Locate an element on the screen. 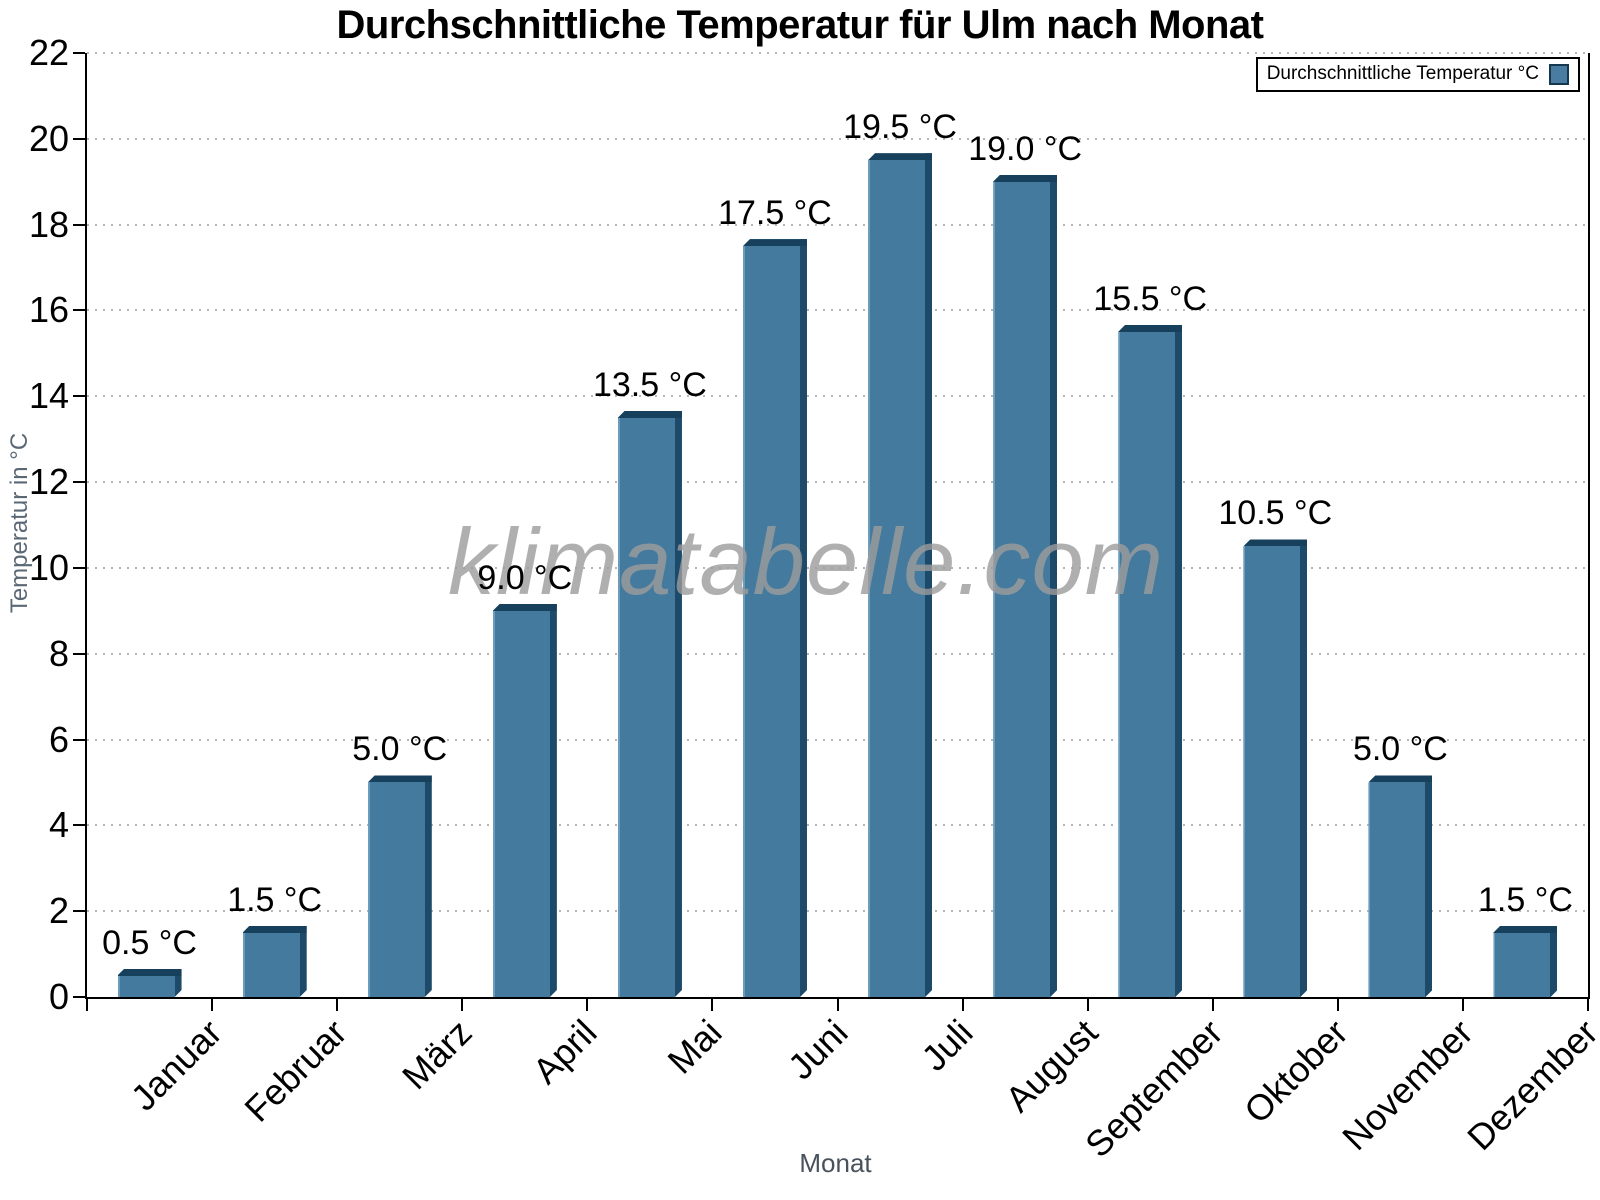 The width and height of the screenshot is (1600, 1200). bar-november is located at coordinates (1400, 886).